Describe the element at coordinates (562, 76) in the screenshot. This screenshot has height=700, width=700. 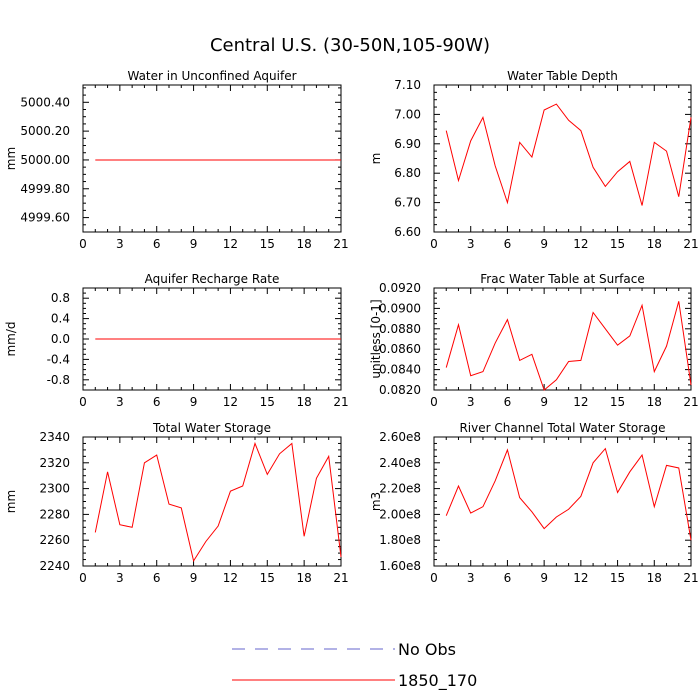
I see `panel-title: Water Table Depth` at that location.